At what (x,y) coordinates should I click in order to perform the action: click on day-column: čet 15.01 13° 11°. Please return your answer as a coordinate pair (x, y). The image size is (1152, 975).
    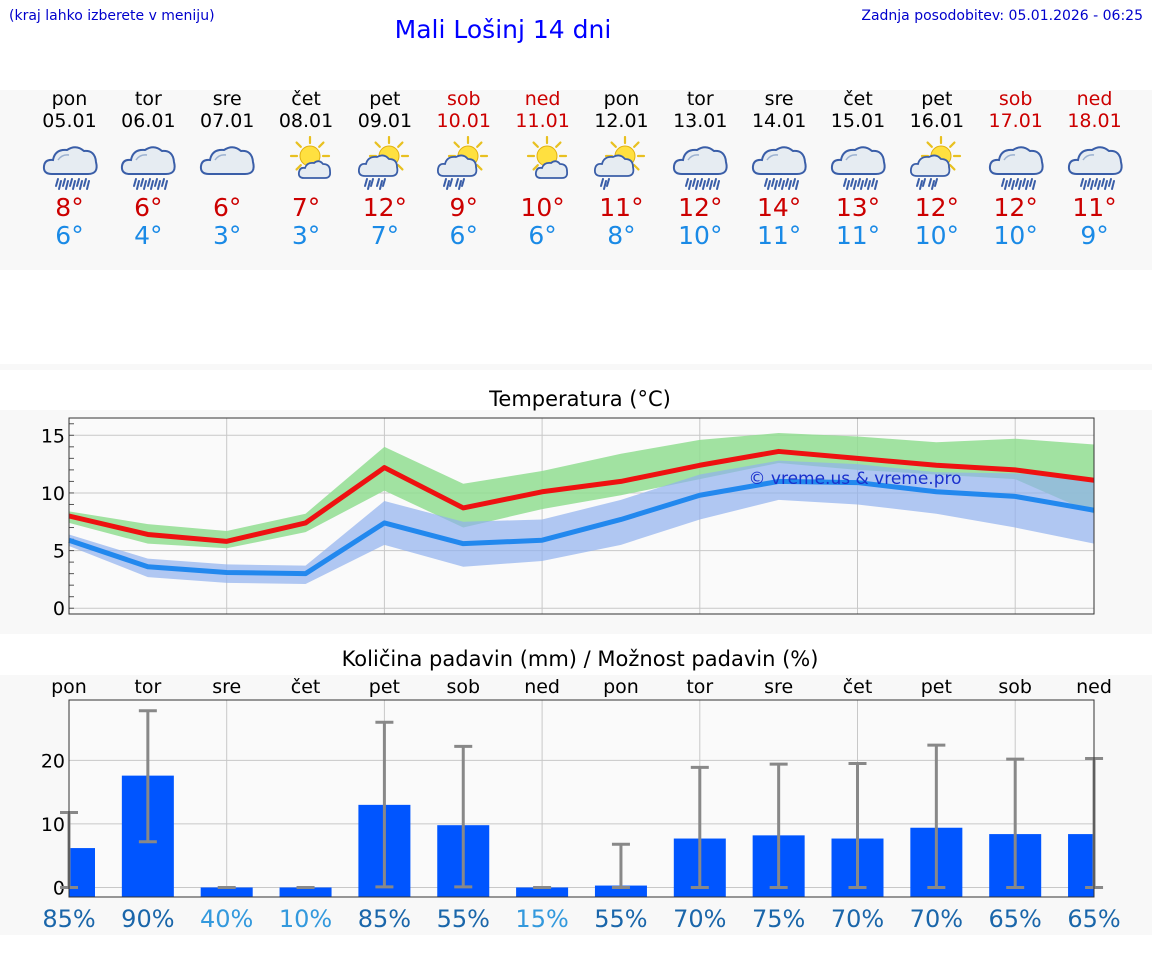
    Looking at the image, I should click on (858, 169).